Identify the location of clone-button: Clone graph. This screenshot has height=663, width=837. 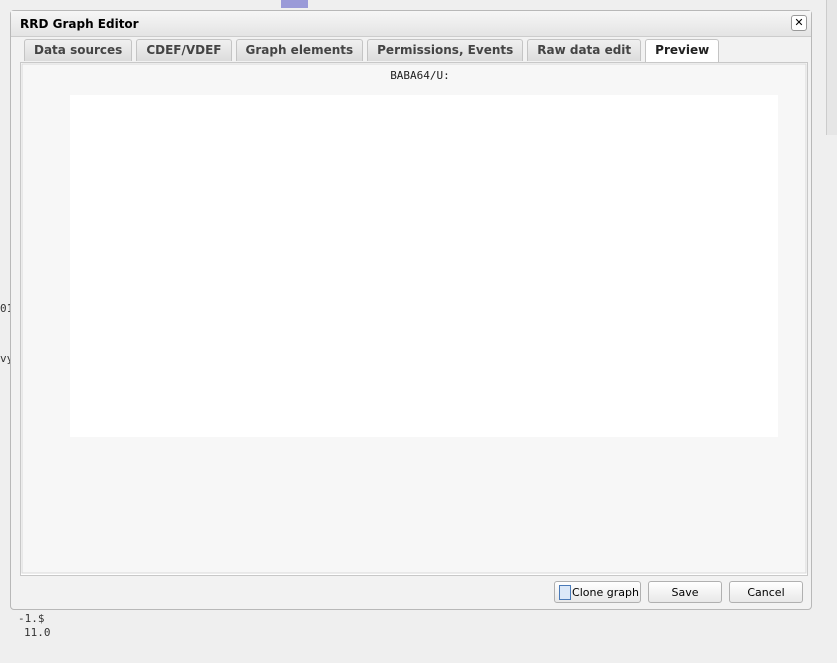
(597, 592).